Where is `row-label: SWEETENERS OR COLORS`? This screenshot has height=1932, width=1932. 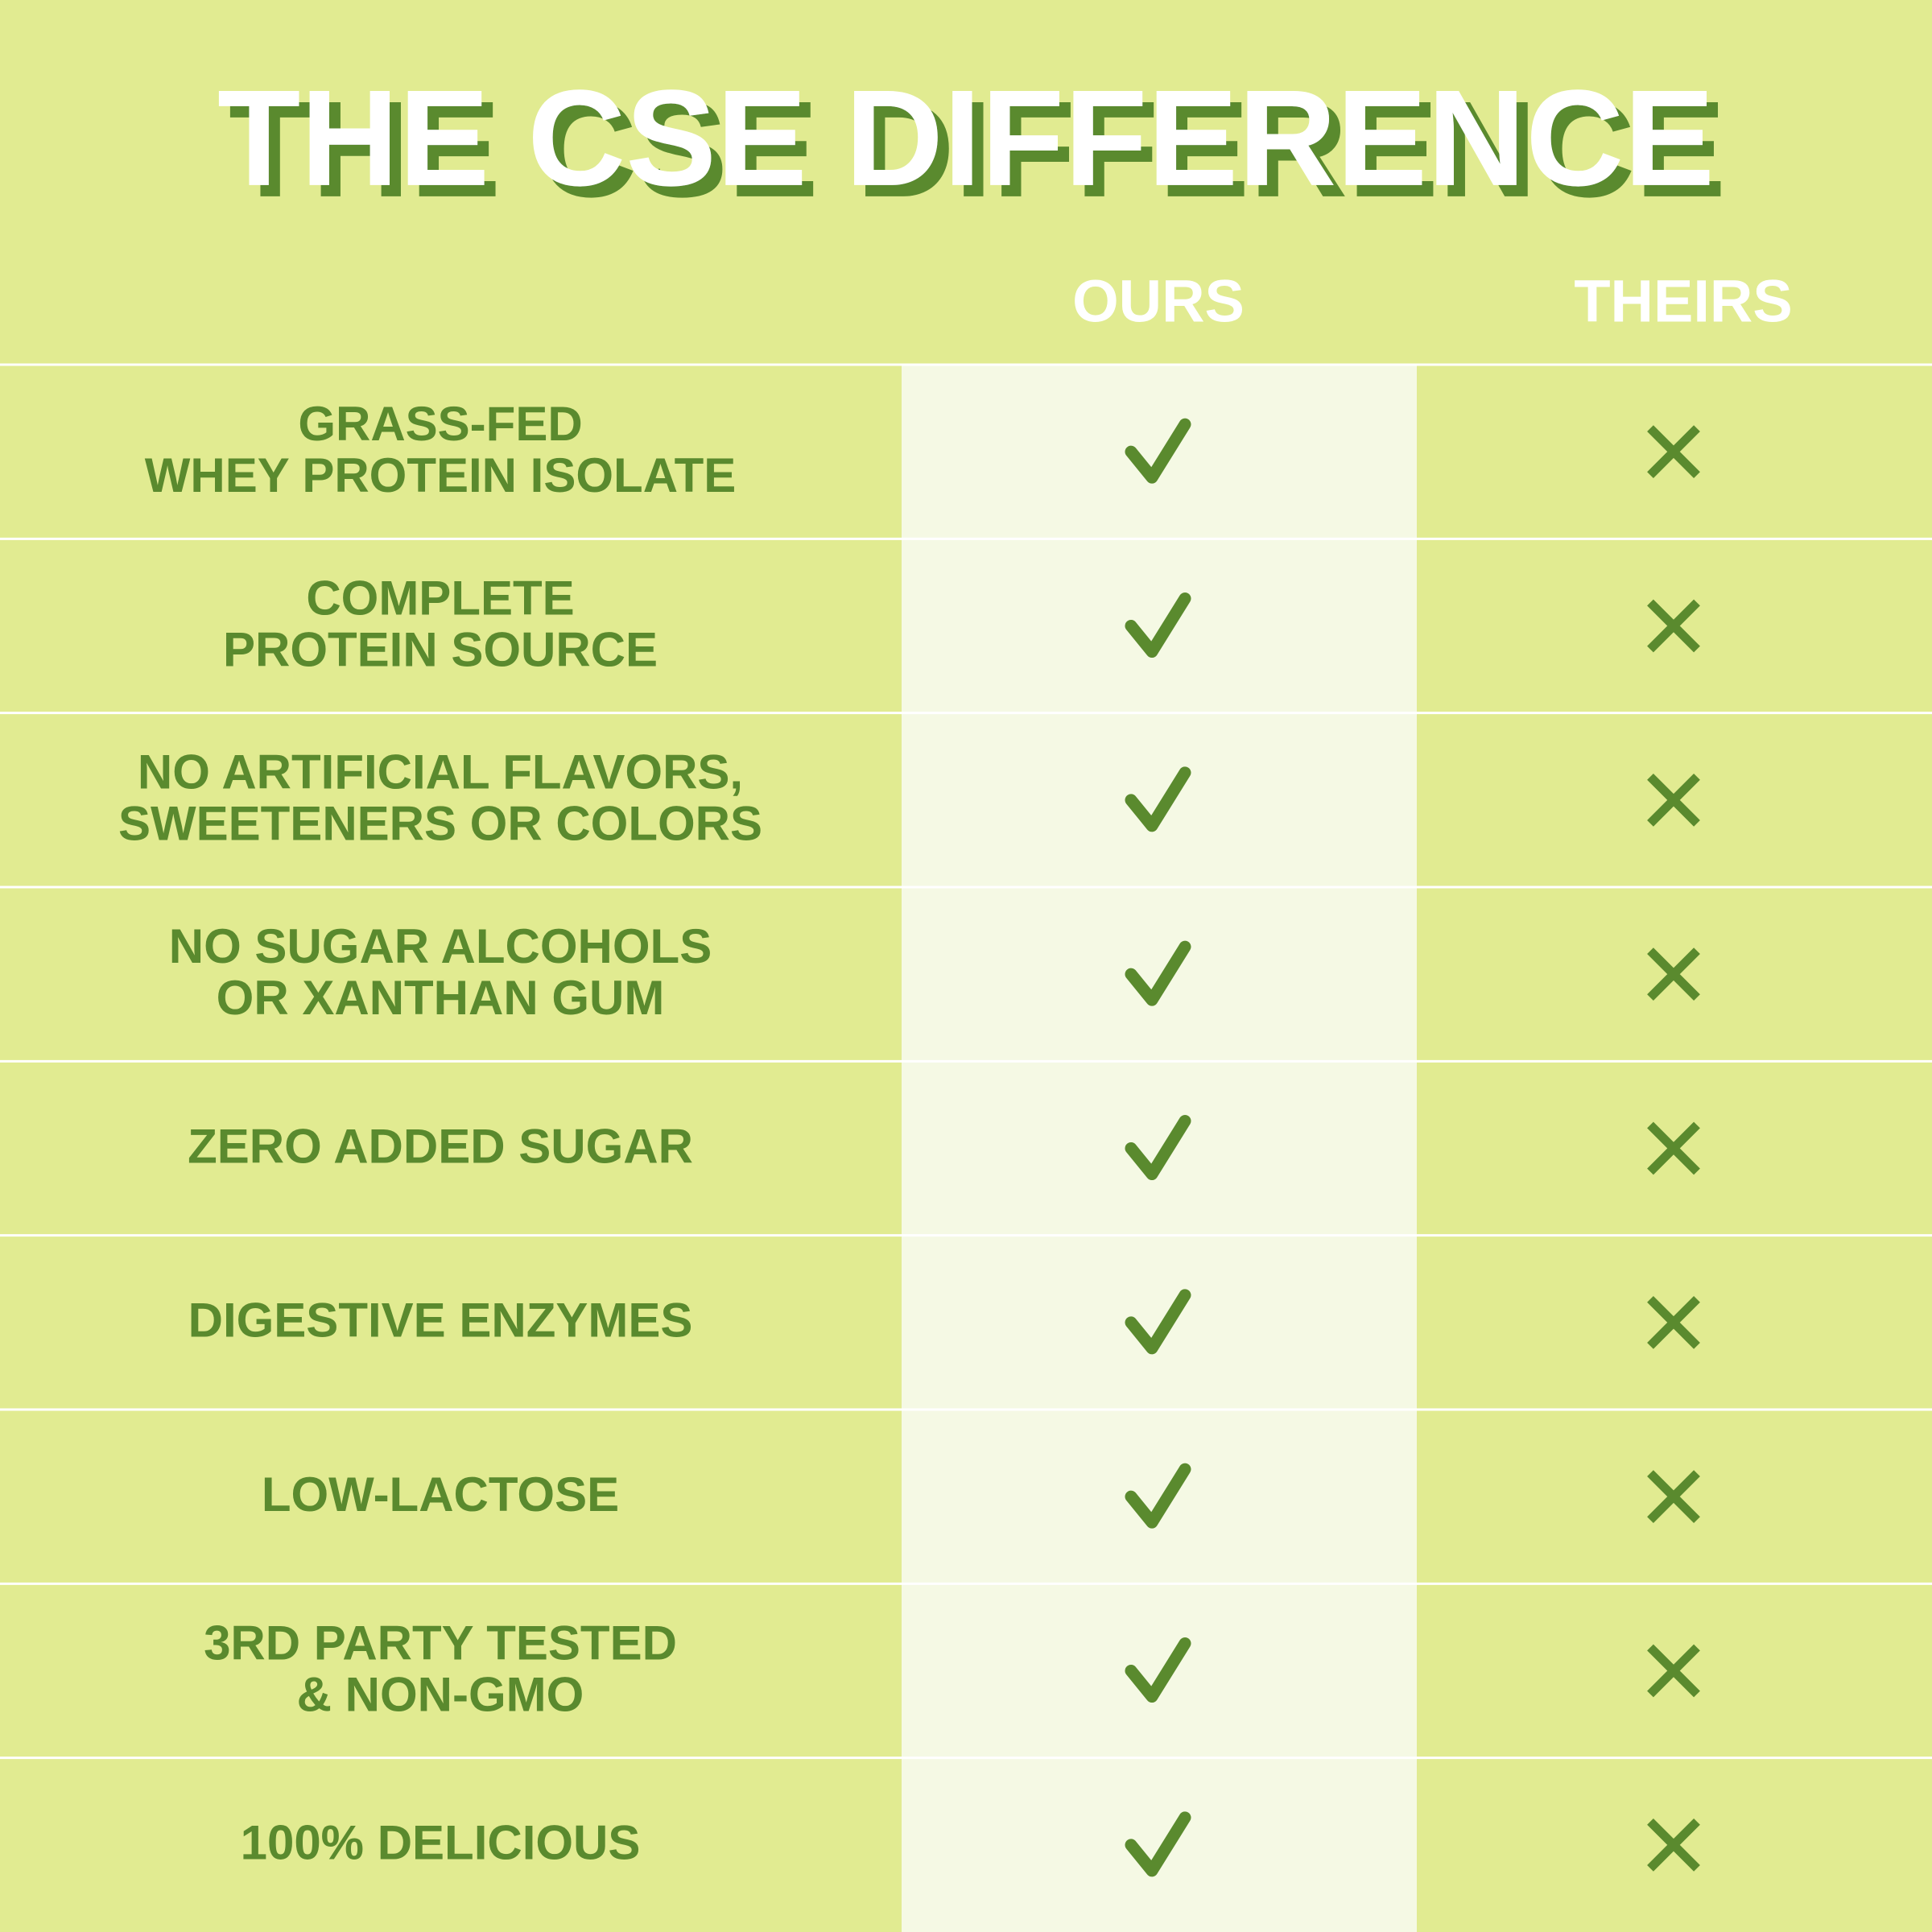 row-label: SWEETENERS OR COLORS is located at coordinates (440, 824).